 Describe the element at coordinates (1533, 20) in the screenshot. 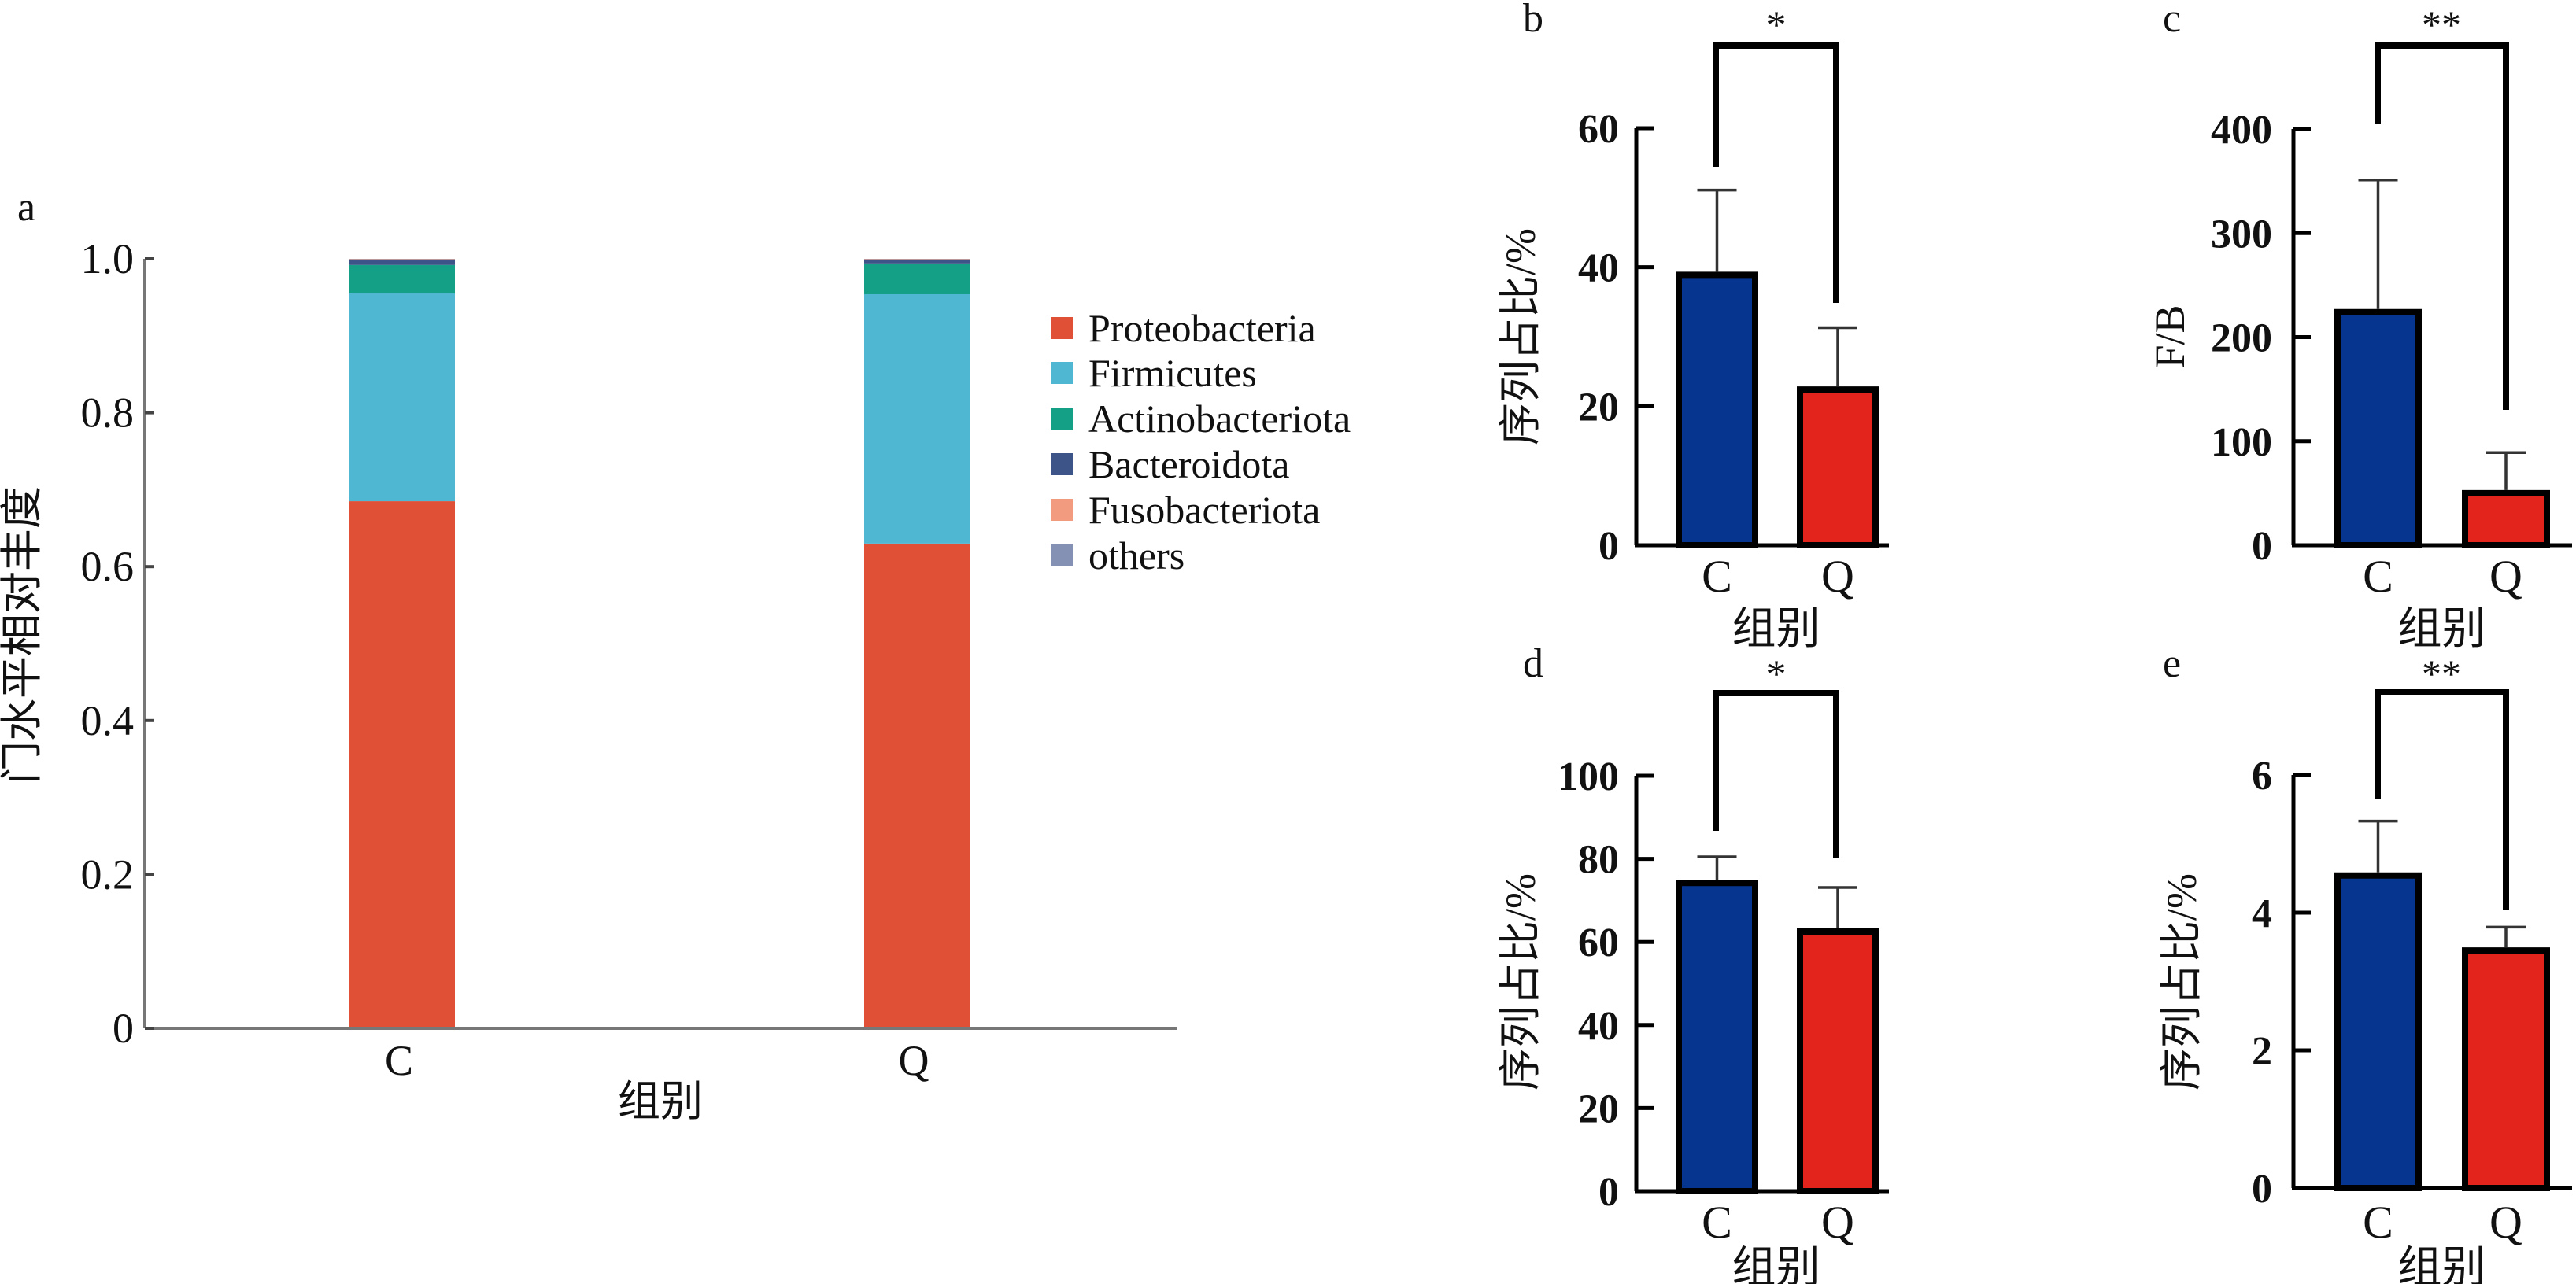

I see `panel-label-b: b` at that location.